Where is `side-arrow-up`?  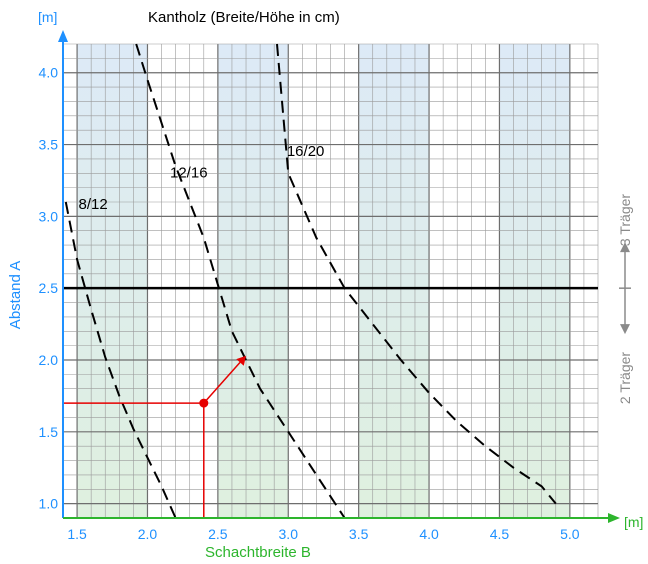
side-arrow-up is located at coordinates (625, 247).